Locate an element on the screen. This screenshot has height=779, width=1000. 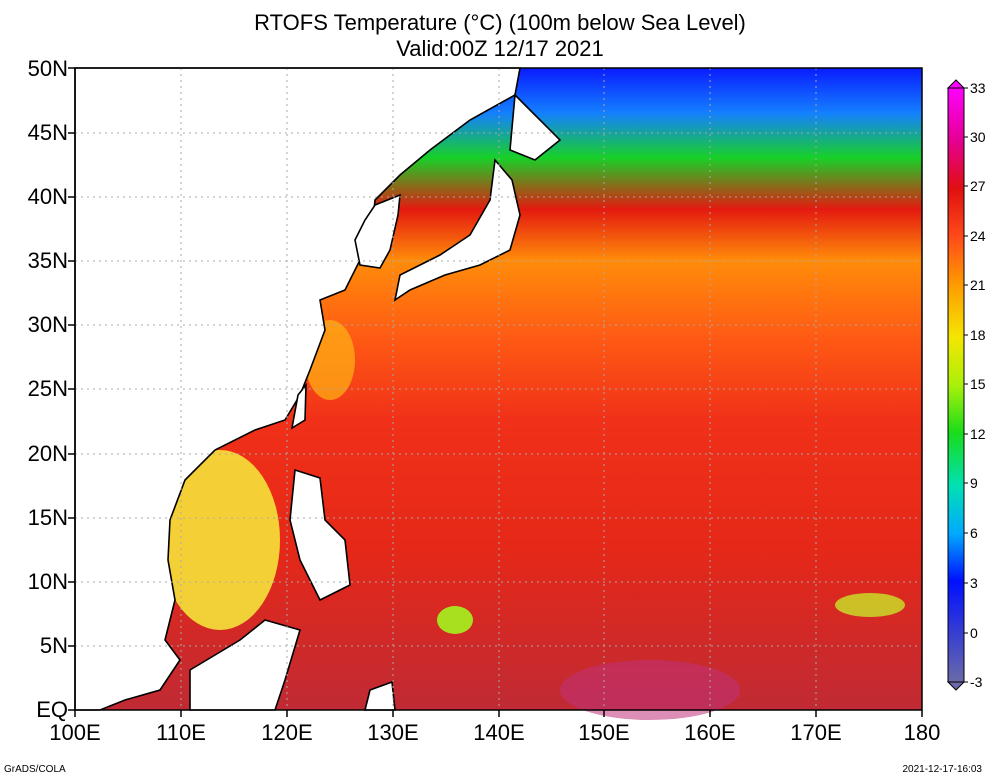
lon-label: 160E is located at coordinates (710, 732).